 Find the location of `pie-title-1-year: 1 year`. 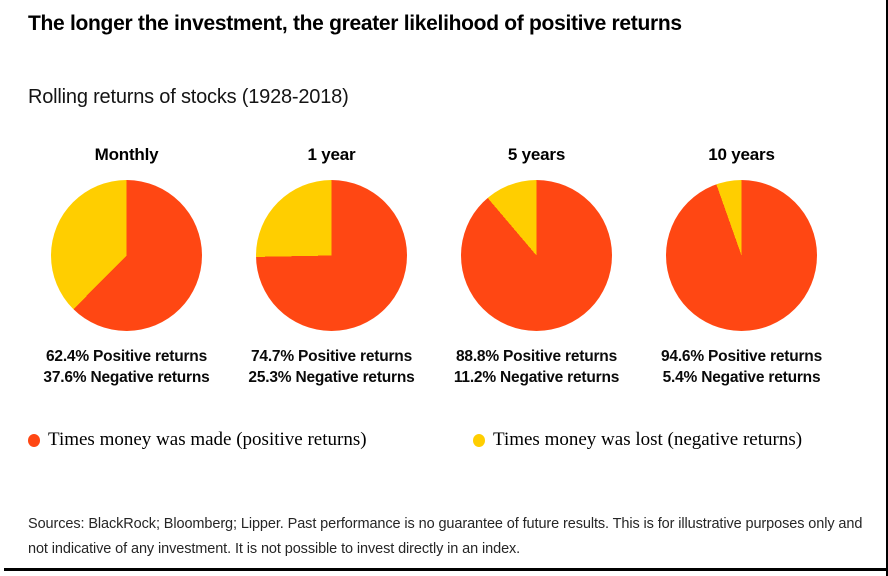

pie-title-1-year: 1 year is located at coordinates (331, 154).